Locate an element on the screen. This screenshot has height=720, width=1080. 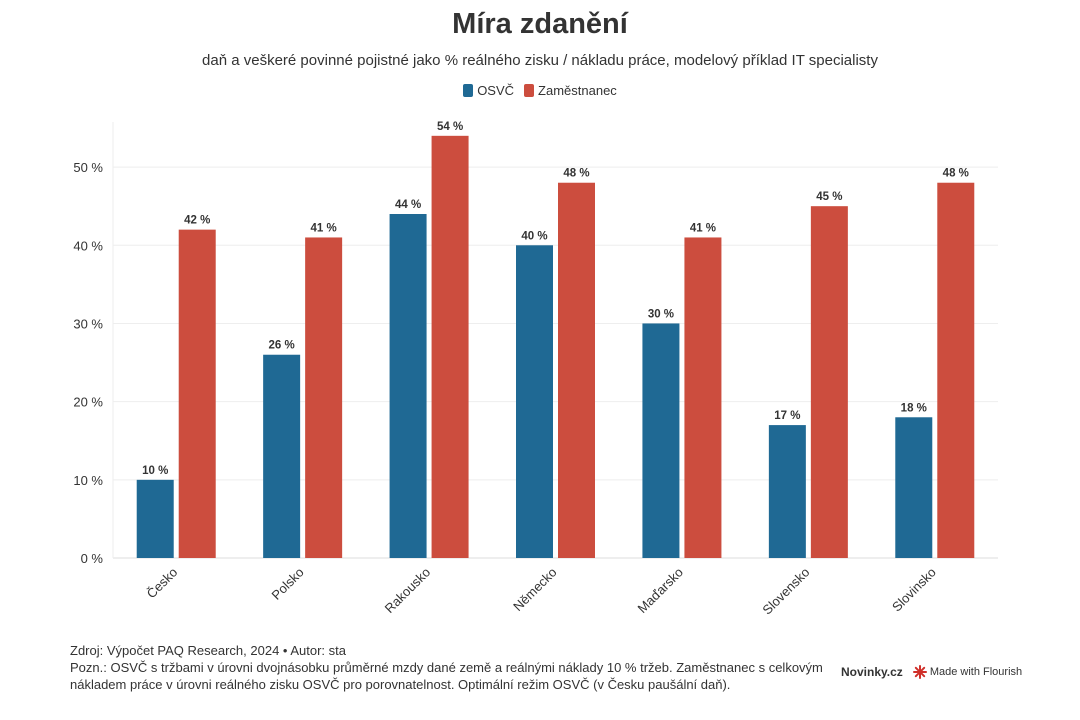
legend-label-zamestnanec: Zaměstnanec is located at coordinates (577, 90).